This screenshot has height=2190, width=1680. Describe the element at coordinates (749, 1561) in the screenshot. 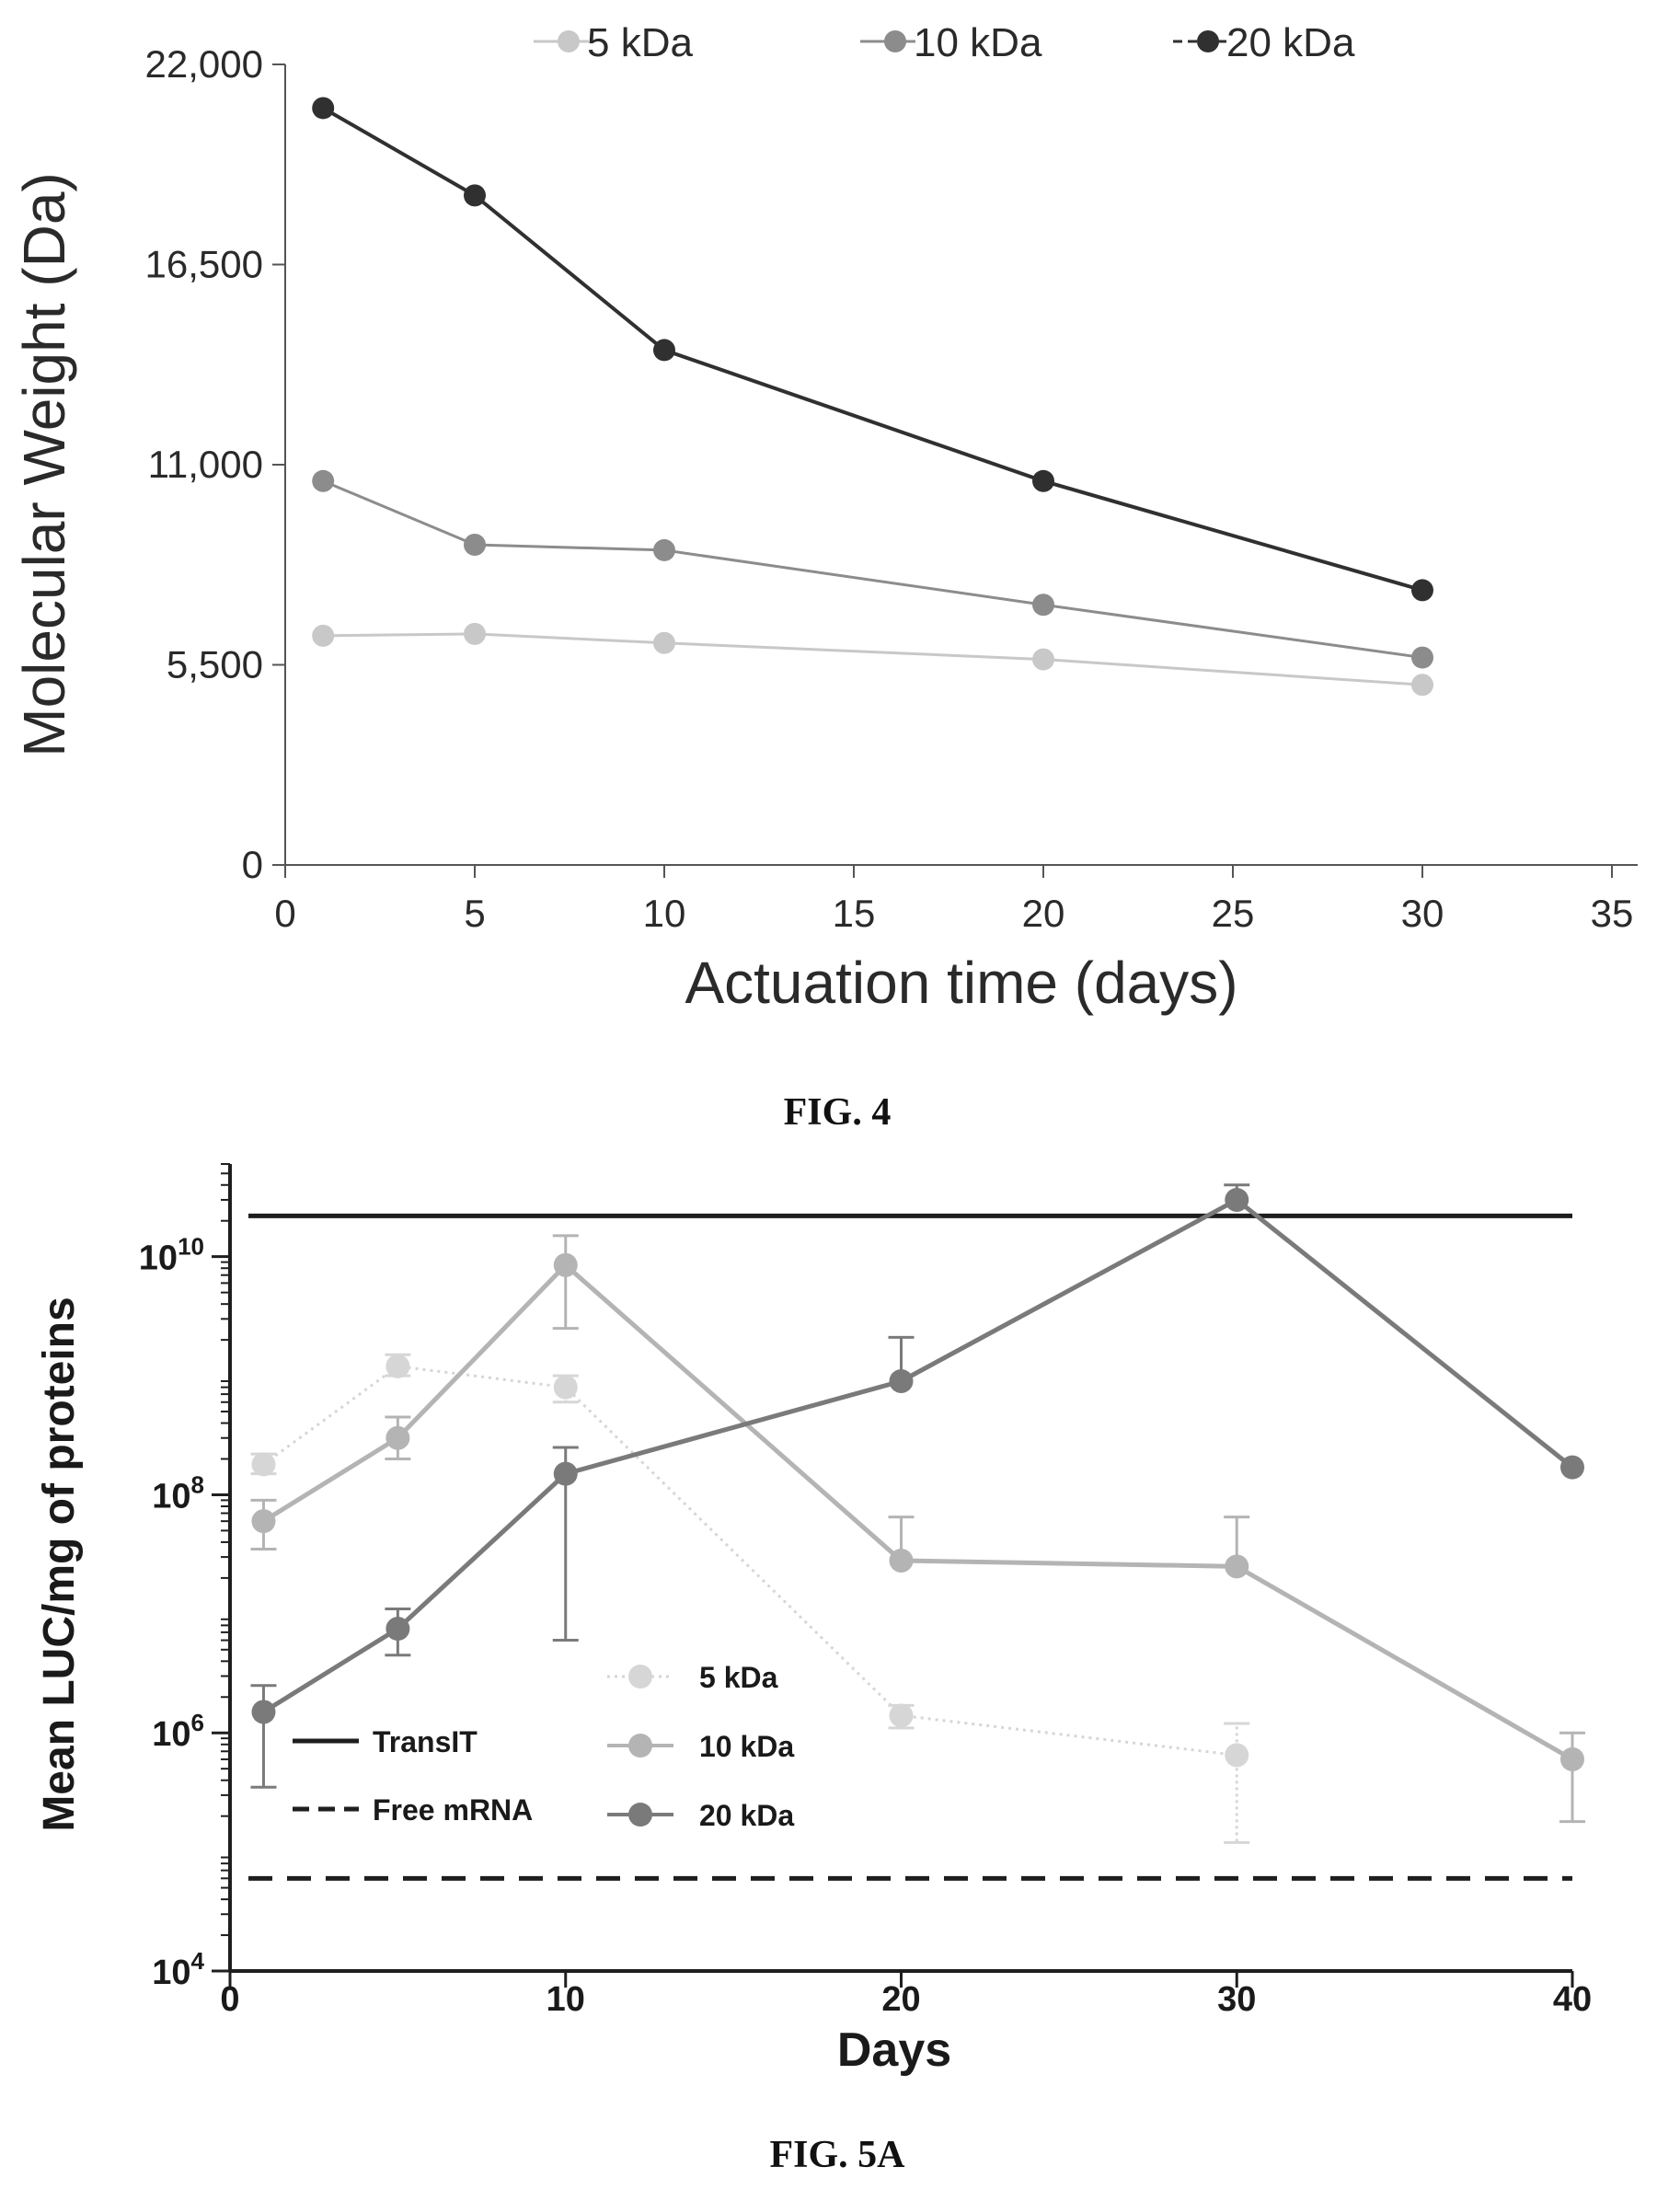

I see `chart2-series-line` at that location.